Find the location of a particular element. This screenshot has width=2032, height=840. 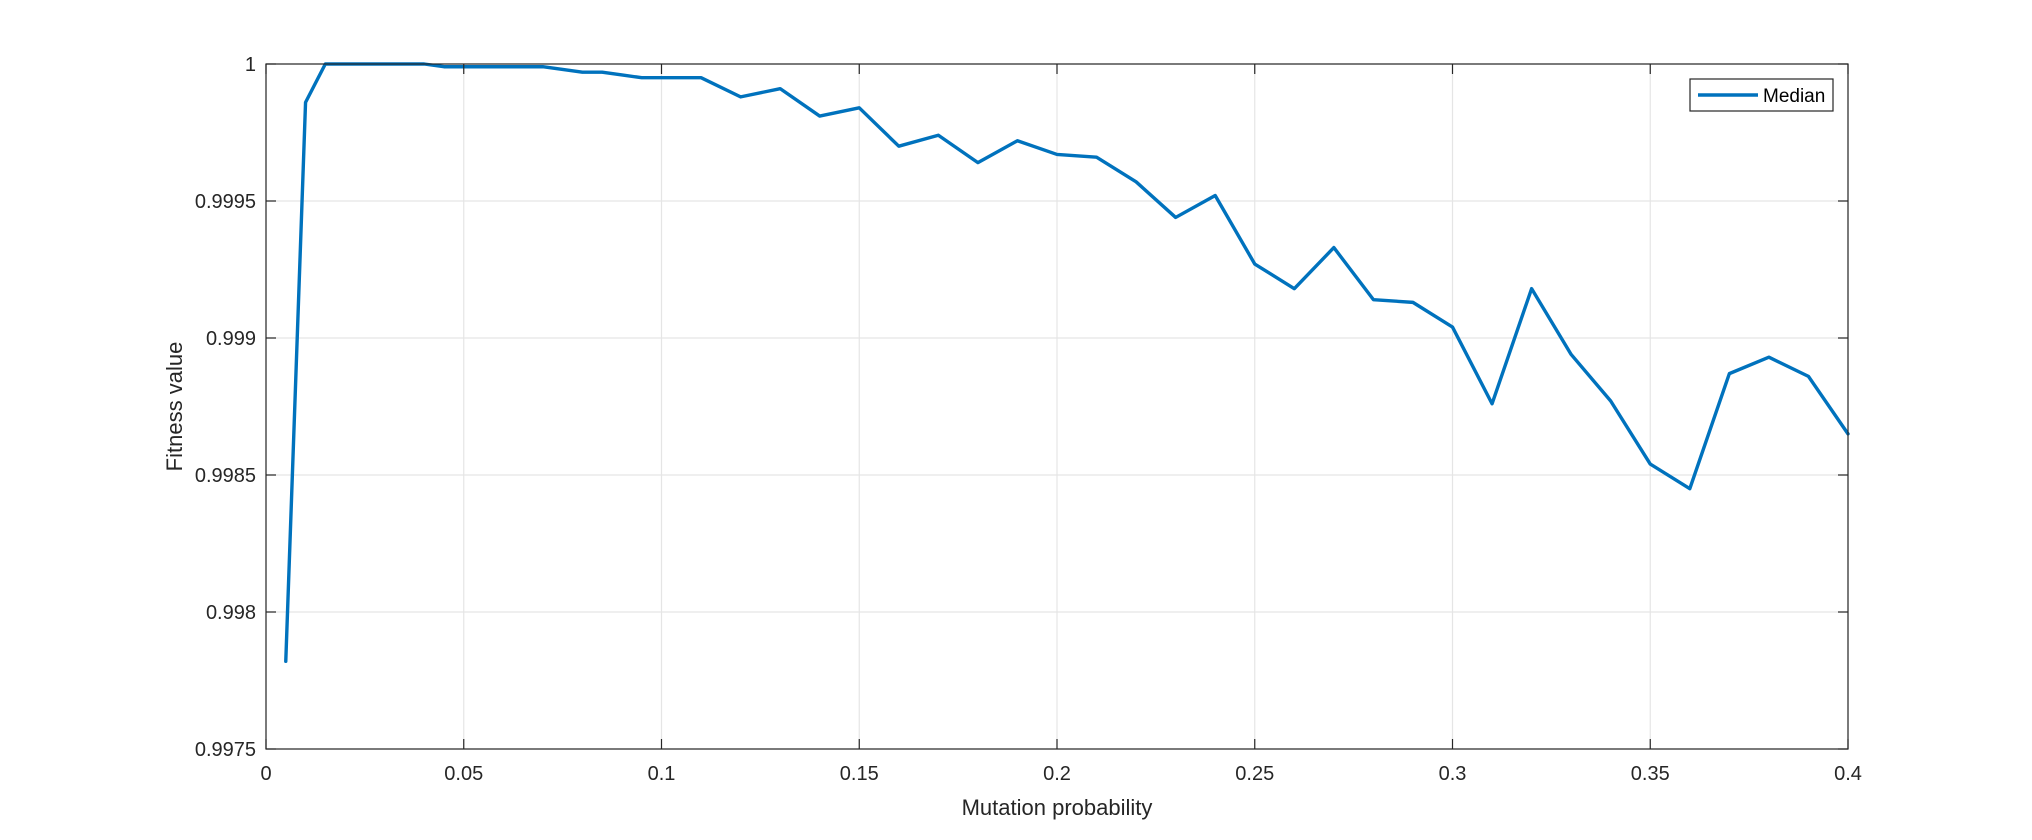

x-tick-label: 0.35 is located at coordinates (1650, 774).